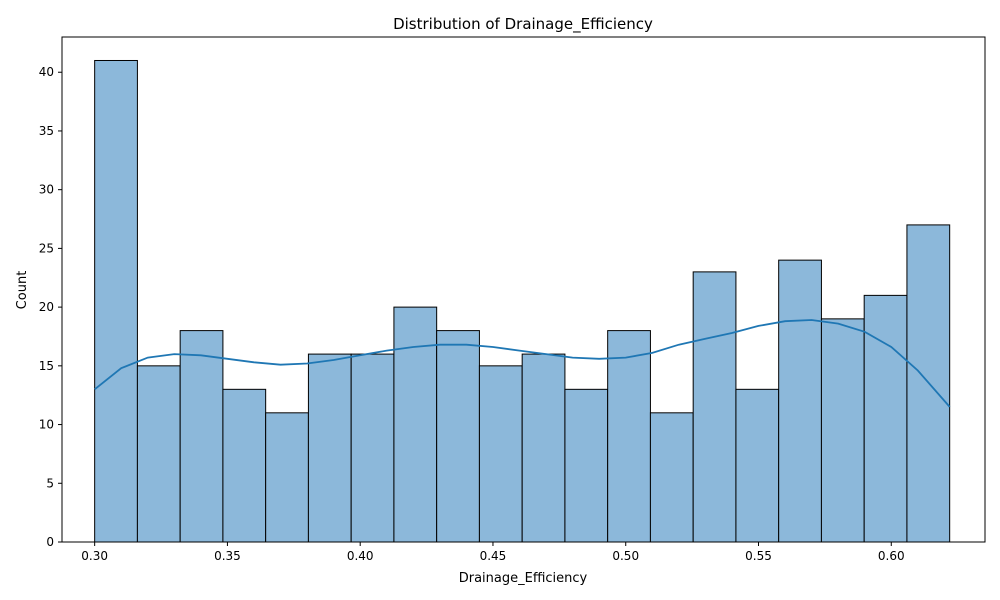  What do you see at coordinates (50, 483) in the screenshot?
I see `y-tick-label: 5` at bounding box center [50, 483].